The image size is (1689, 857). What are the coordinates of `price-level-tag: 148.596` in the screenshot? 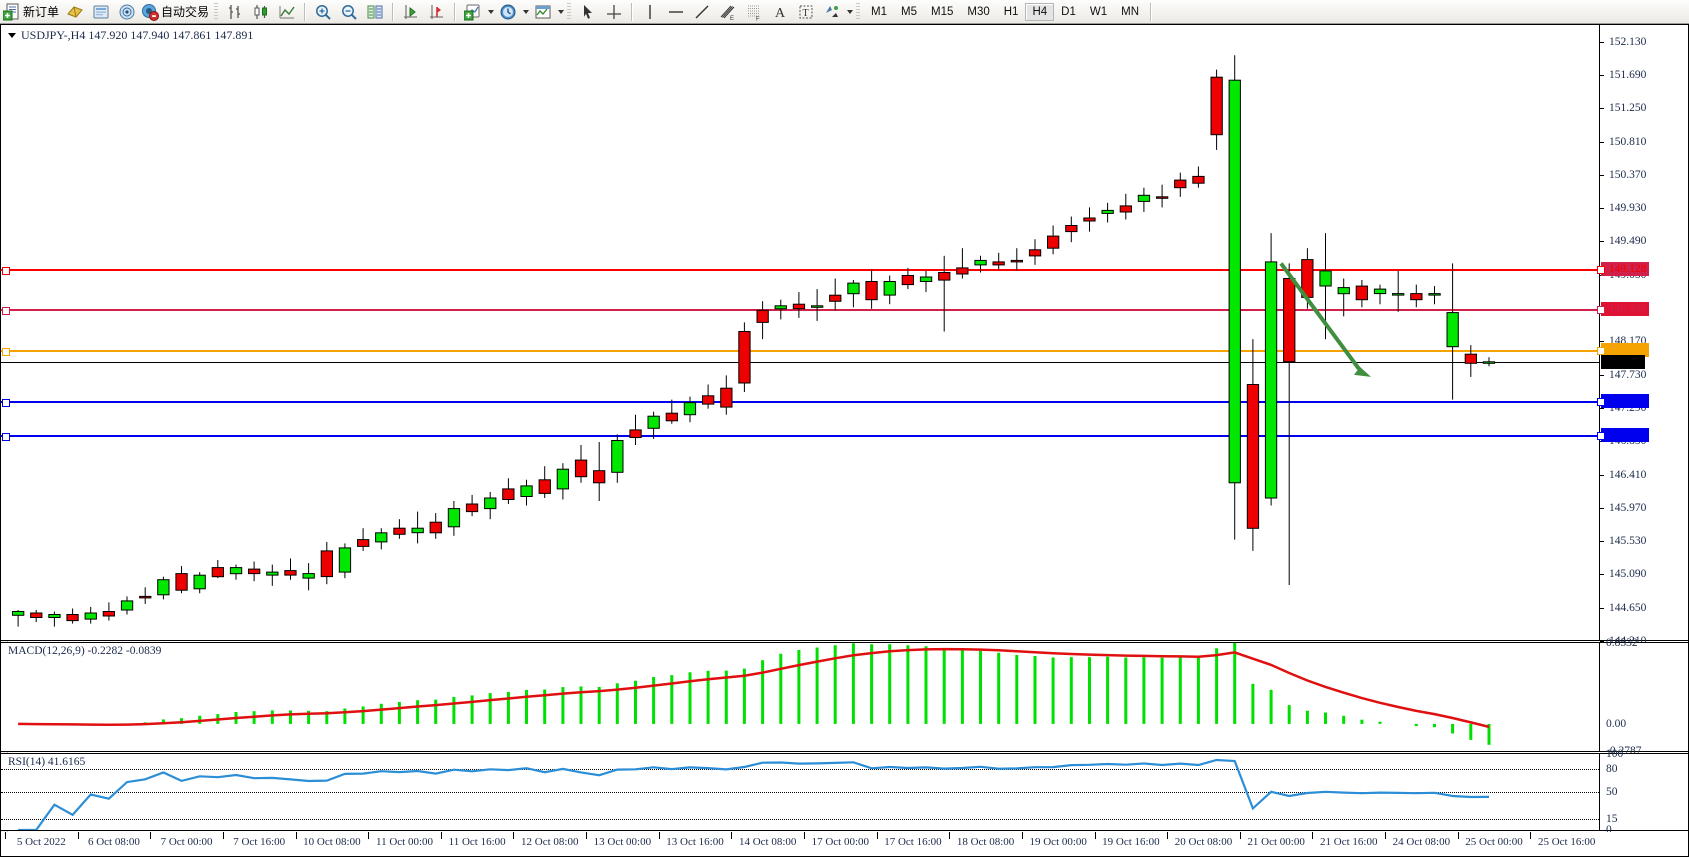 It's located at (1623, 309).